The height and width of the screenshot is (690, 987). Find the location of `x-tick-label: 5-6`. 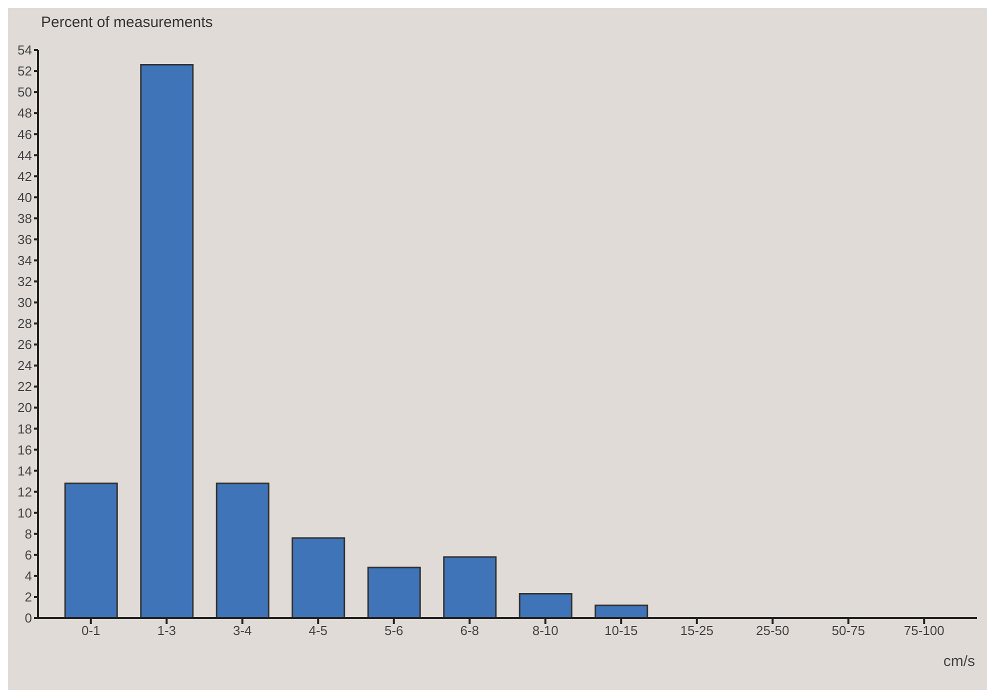

x-tick-label: 5-6 is located at coordinates (394, 630).